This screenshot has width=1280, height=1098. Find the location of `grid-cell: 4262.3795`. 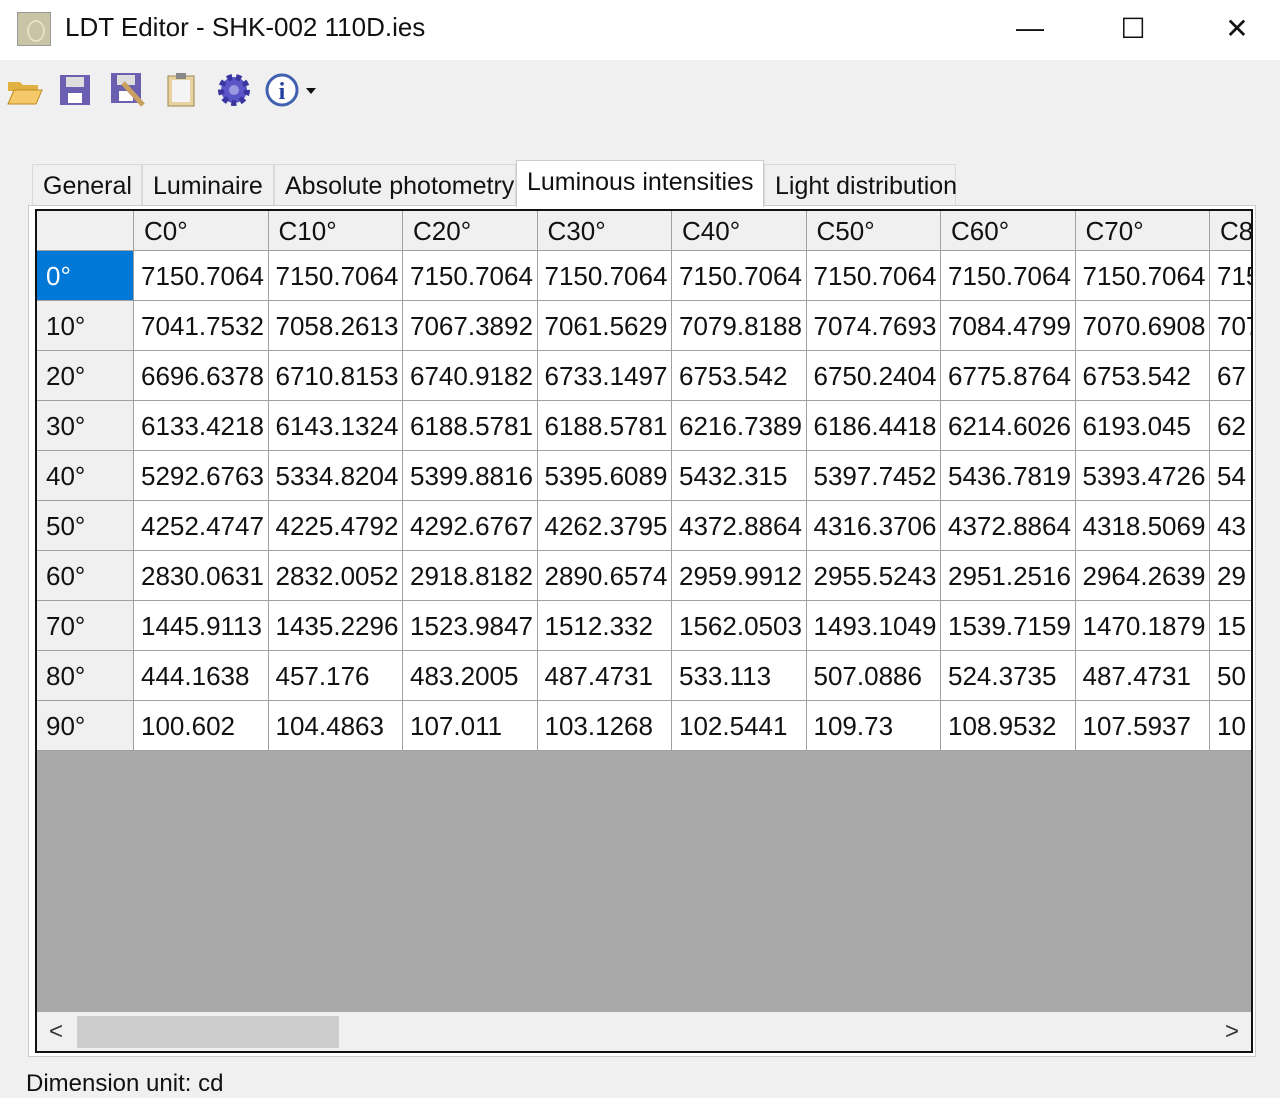

grid-cell: 4262.3795 is located at coordinates (604, 526).